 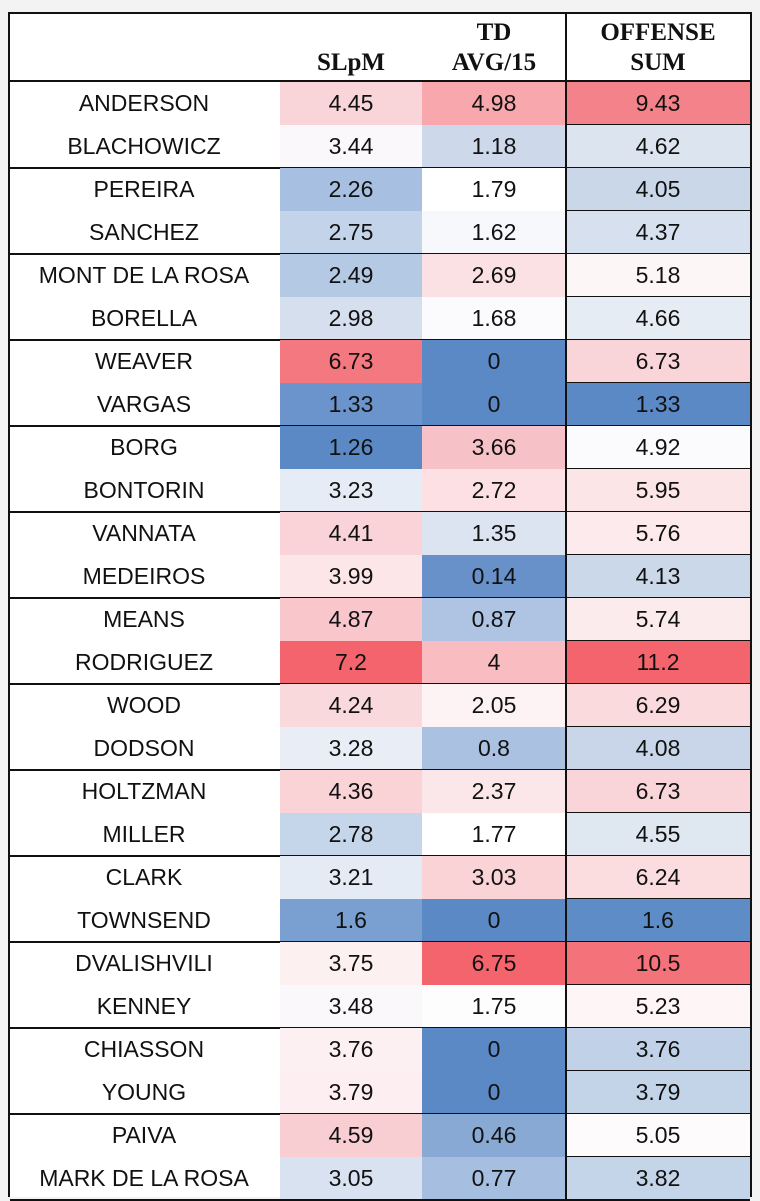 I want to click on offense-sum-cell: 4.05, so click(x=658, y=189).